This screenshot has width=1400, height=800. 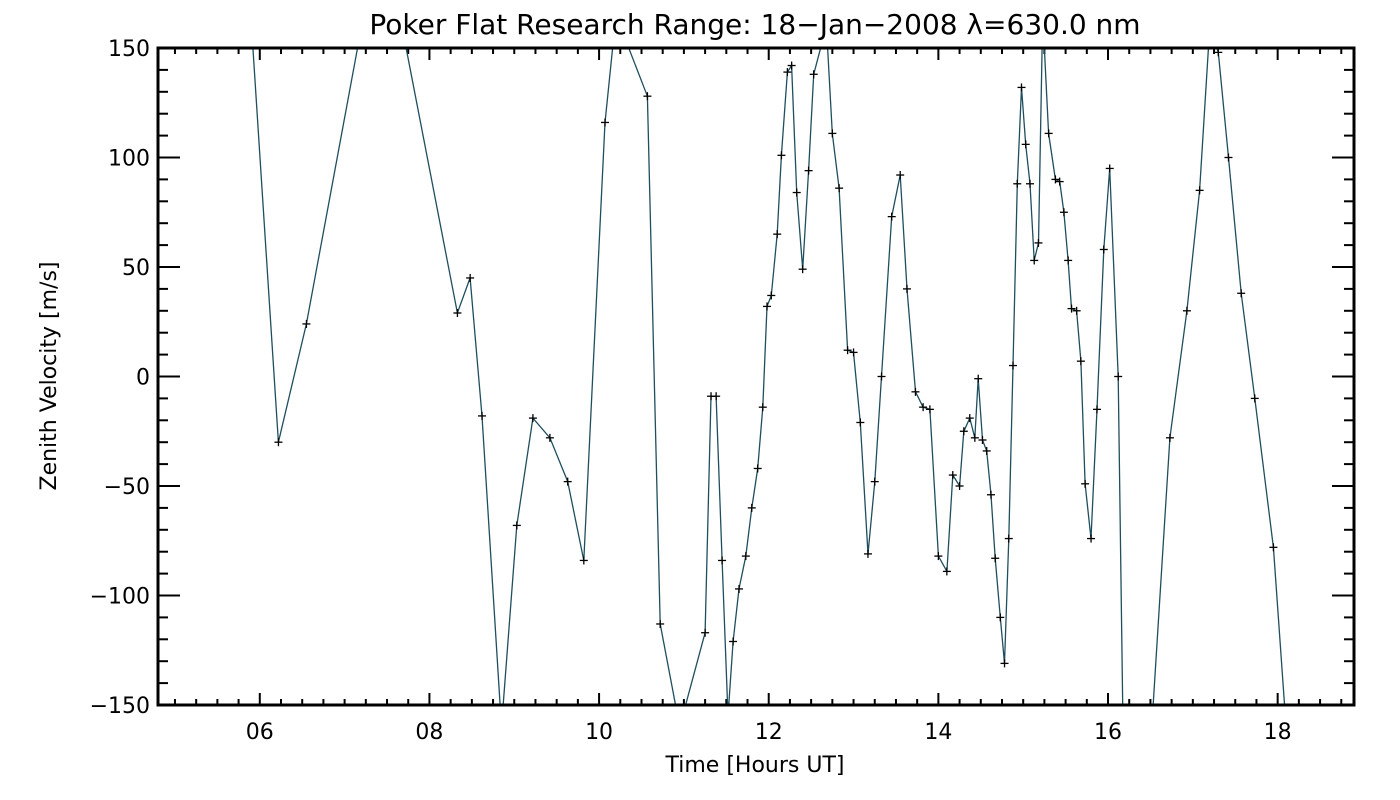 I want to click on y-tick-label: 150, so click(x=129, y=49).